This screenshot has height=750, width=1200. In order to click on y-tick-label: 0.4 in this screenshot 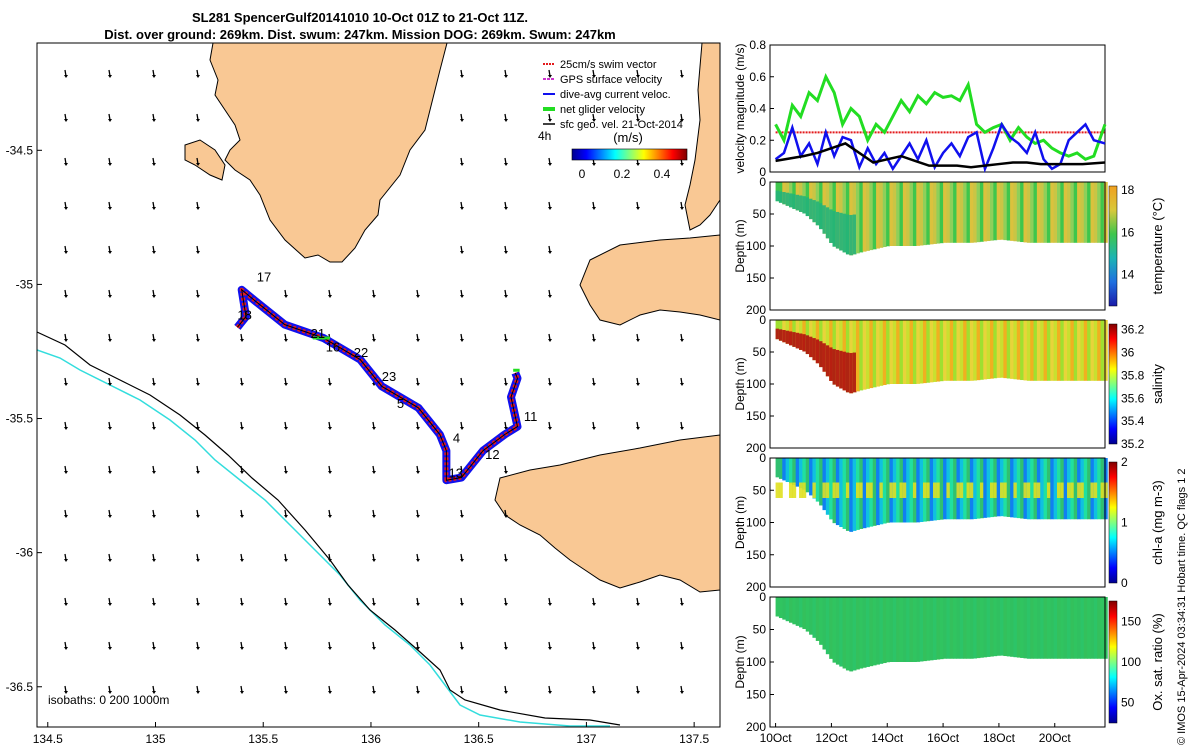, I will do `click(757, 109)`.